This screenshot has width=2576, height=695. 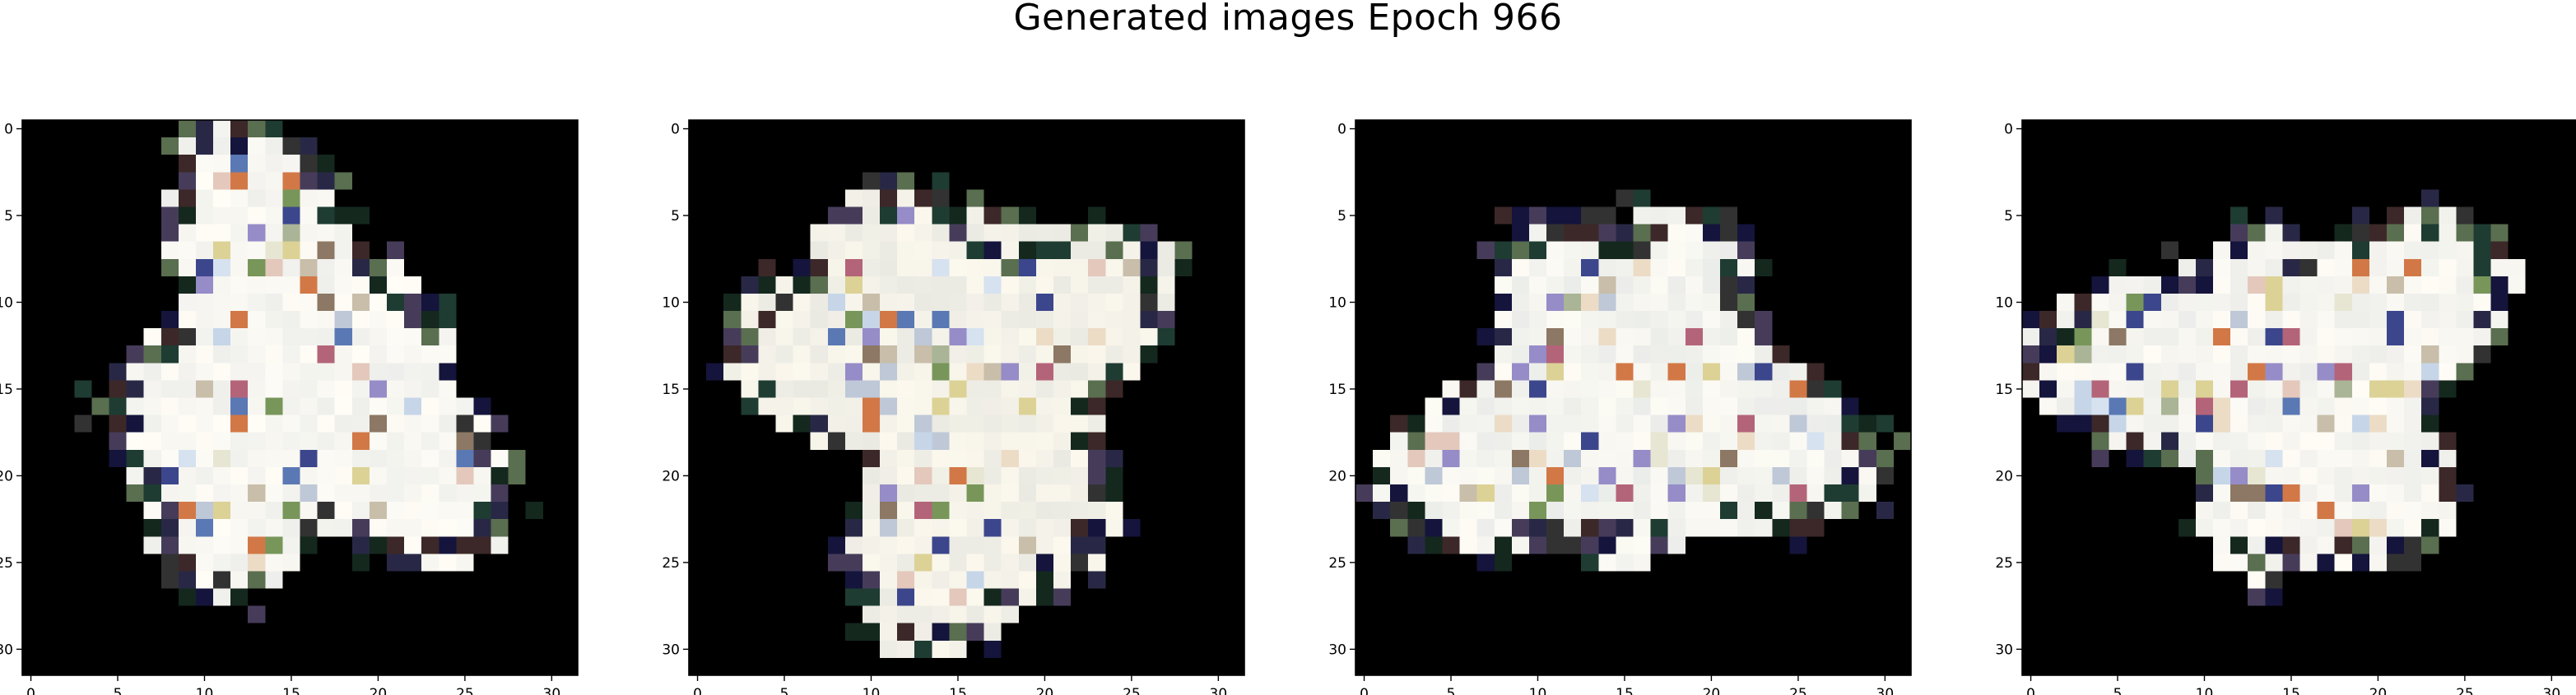 What do you see at coordinates (1538, 690) in the screenshot?
I see `x-tick-label: 10` at bounding box center [1538, 690].